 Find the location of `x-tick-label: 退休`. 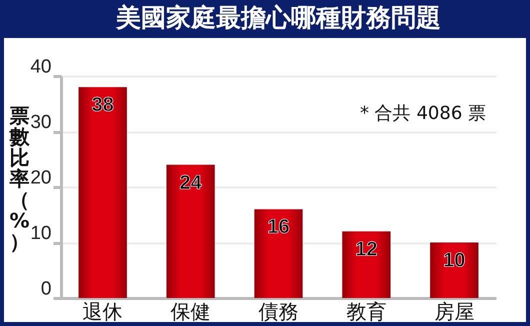

x-tick-label: 退休 is located at coordinates (102, 312).